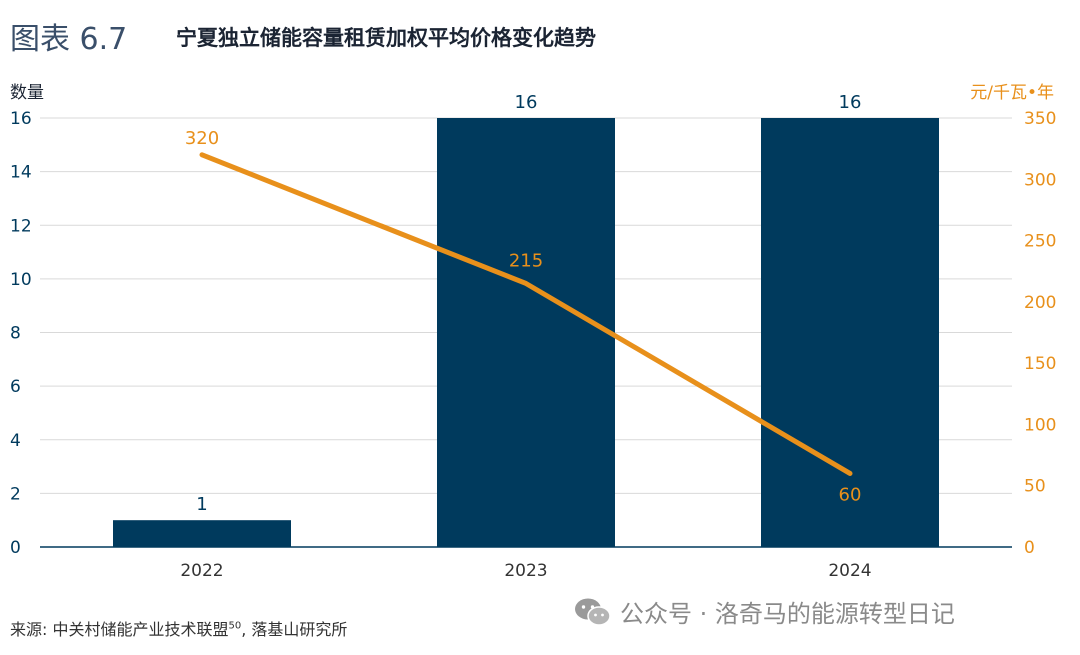 The image size is (1080, 655). I want to click on right-tick-label: 150, so click(1040, 364).